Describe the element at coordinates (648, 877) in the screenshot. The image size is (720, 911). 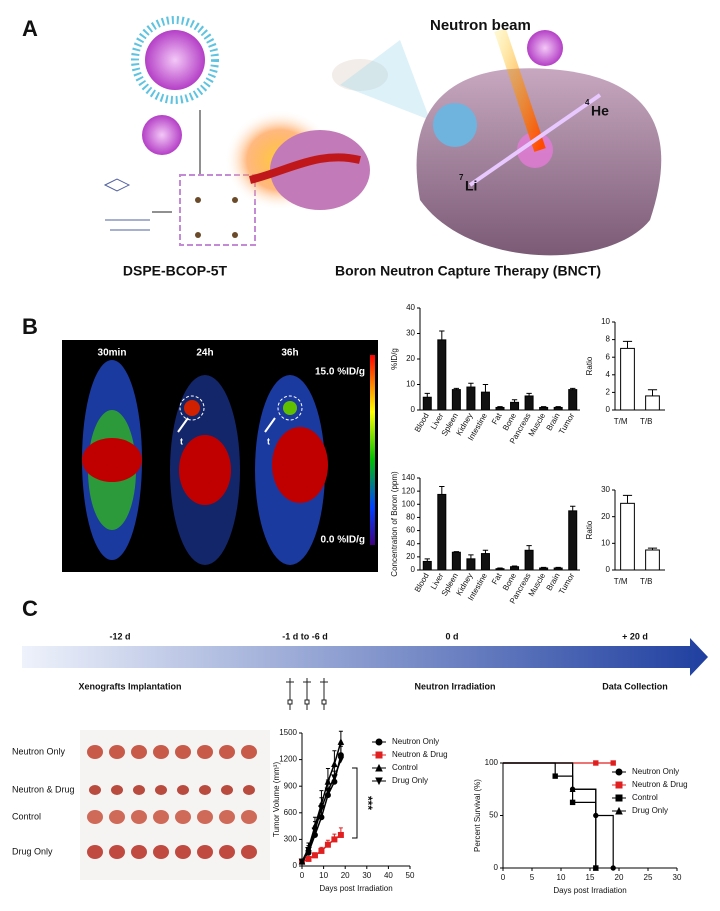
I see `x-tick-label: 25` at that location.